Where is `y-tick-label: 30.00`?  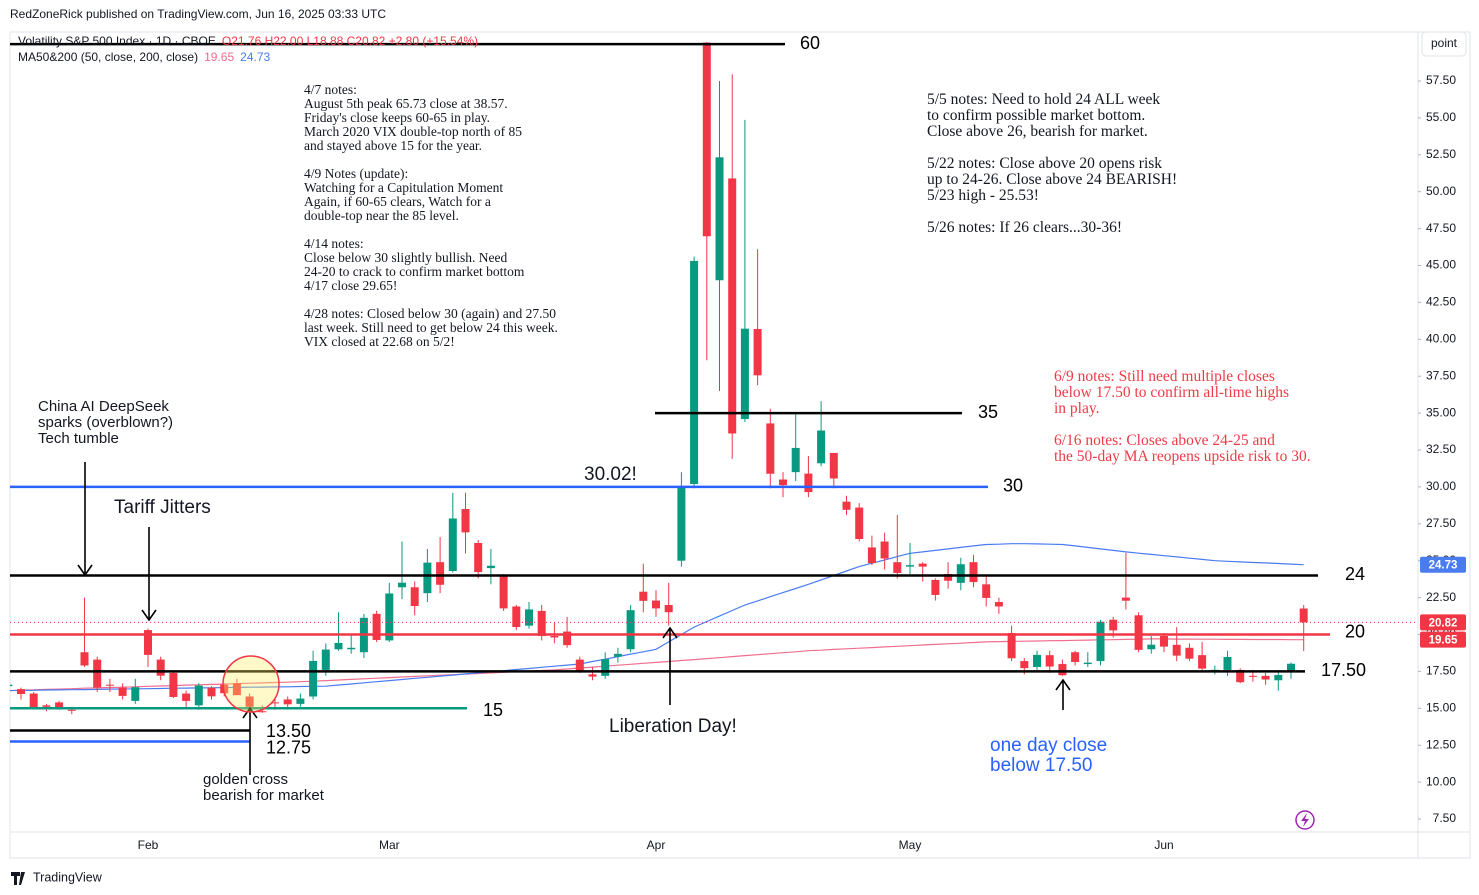
y-tick-label: 30.00 is located at coordinates (1441, 486).